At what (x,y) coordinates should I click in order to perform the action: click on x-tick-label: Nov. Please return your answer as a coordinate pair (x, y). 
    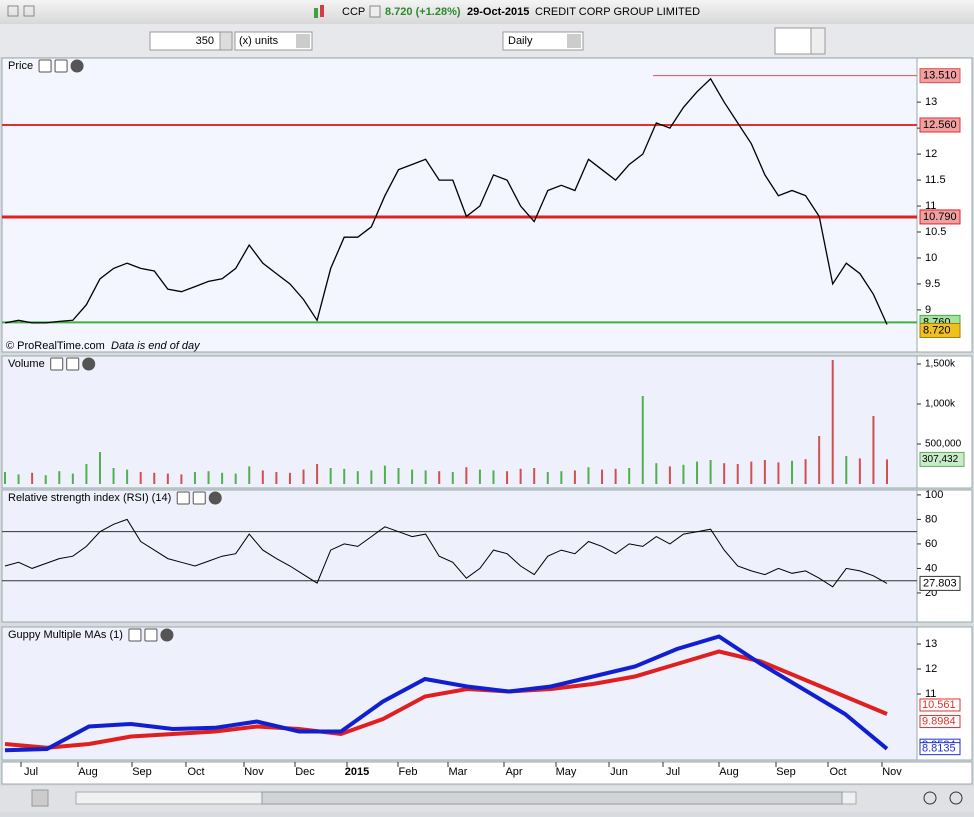
    Looking at the image, I should click on (892, 772).